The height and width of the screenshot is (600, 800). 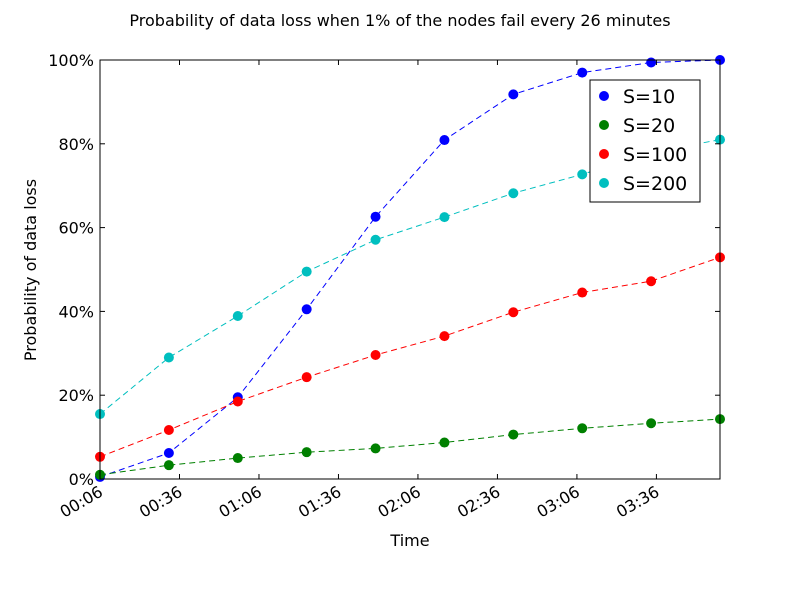 I want to click on legend-label: S=10, so click(x=649, y=97).